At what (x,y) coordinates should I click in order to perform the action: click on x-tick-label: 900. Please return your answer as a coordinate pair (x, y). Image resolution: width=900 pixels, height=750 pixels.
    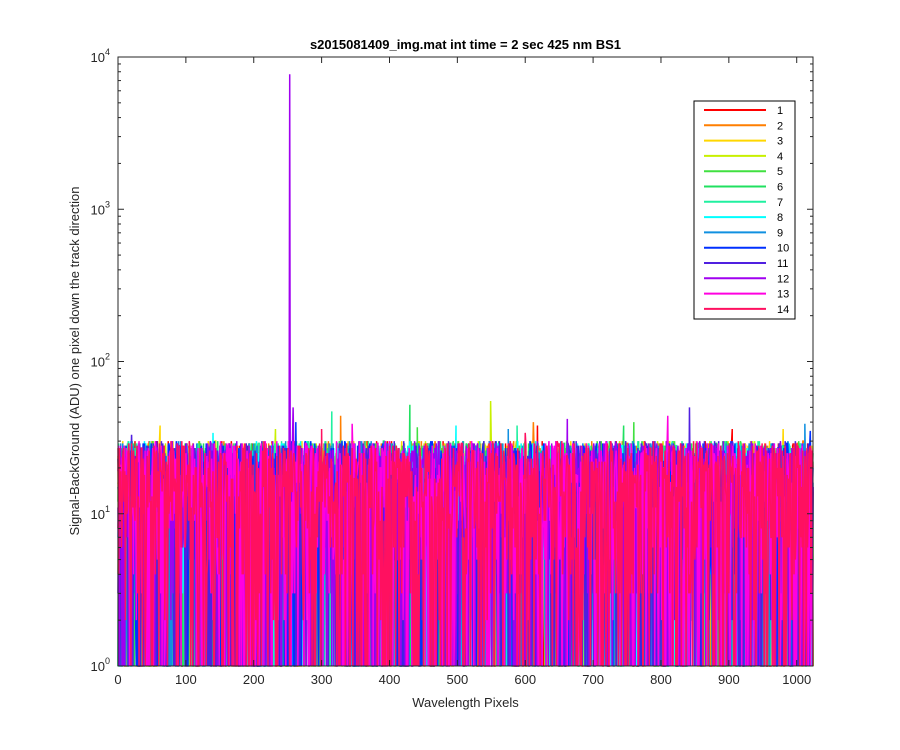
    Looking at the image, I should click on (729, 679).